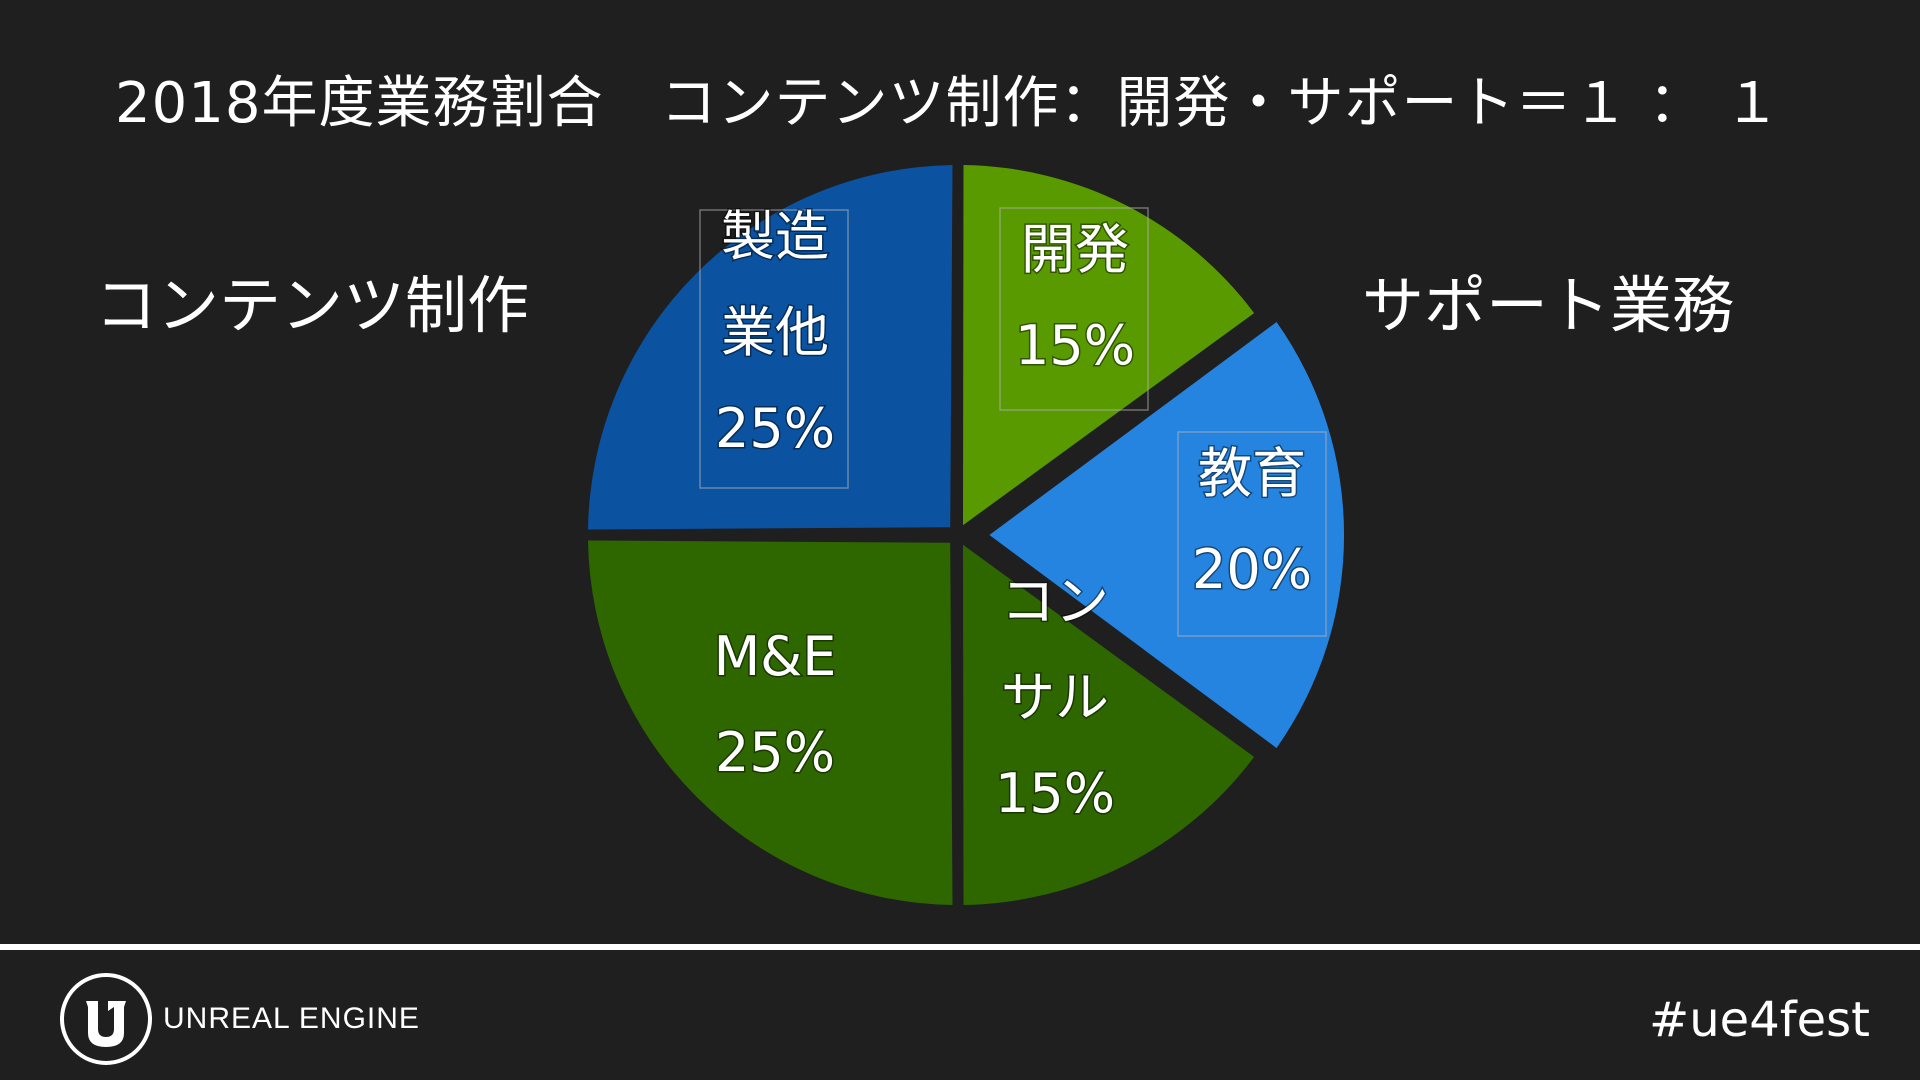 This screenshot has width=1920, height=1080. What do you see at coordinates (948, 103) in the screenshot?
I see `slide-title: 2018年度業務割合 コンテンツ制作：開発・サポート＝１ ： １` at bounding box center [948, 103].